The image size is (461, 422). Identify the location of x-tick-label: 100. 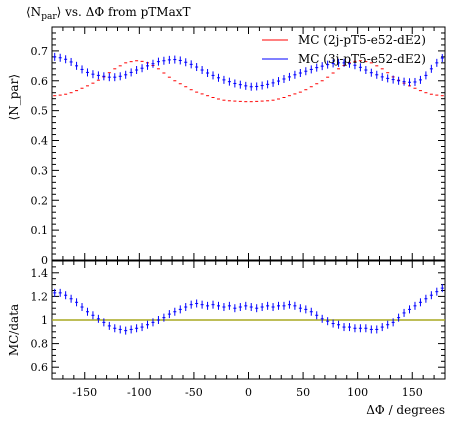
(357, 392).